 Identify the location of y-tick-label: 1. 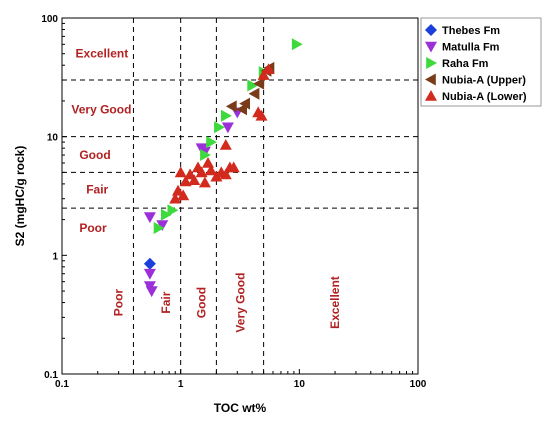
(55, 256).